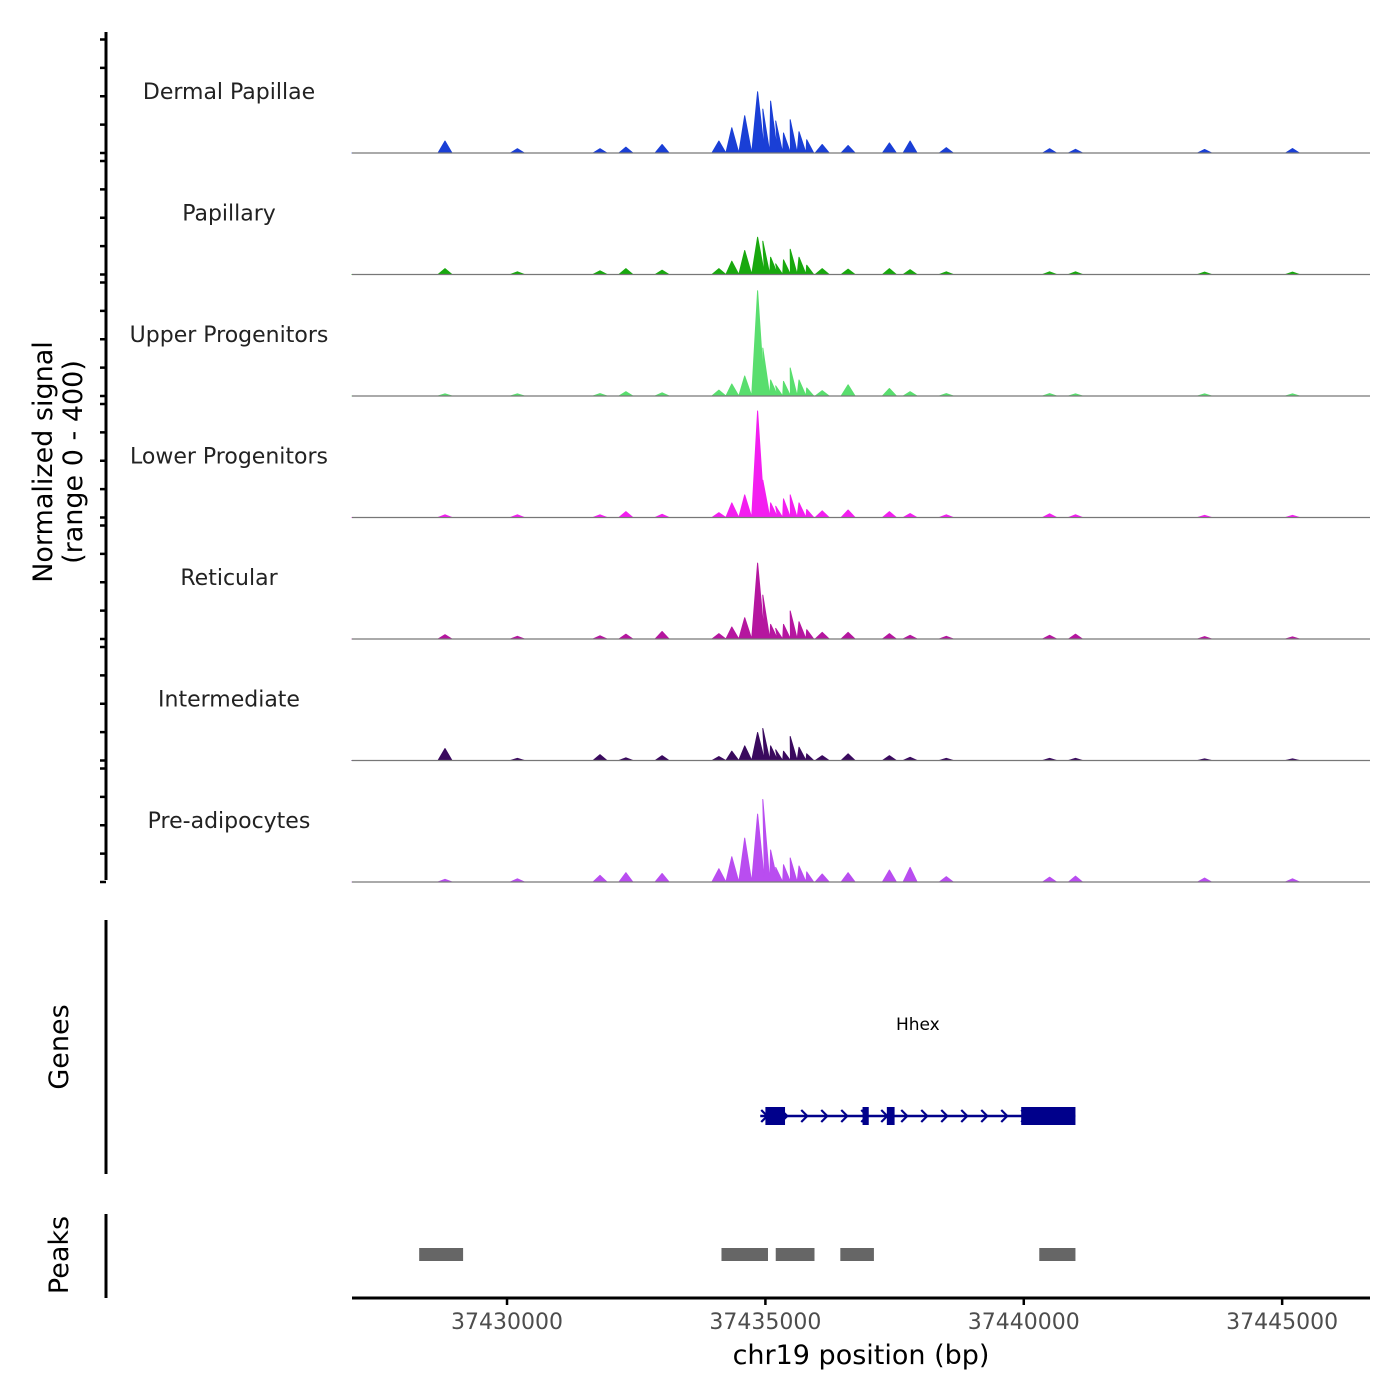 This screenshot has width=1400, height=1400. Describe the element at coordinates (861, 1355) in the screenshot. I see `x-axis-title: chr19 position (bp)` at that location.